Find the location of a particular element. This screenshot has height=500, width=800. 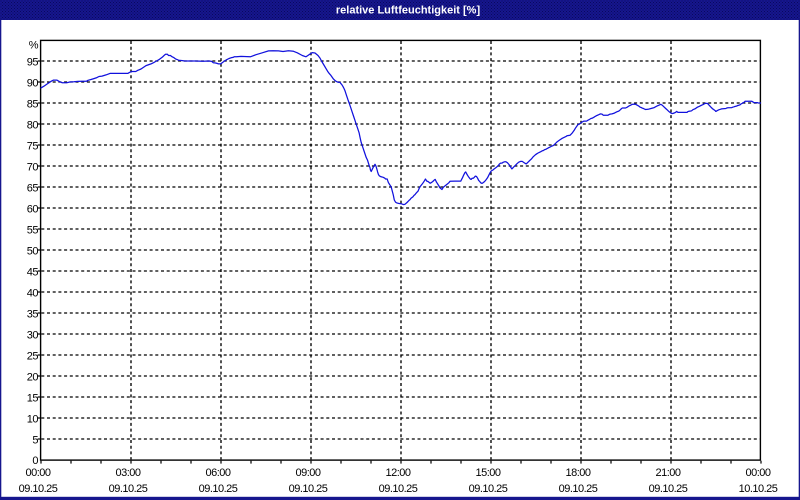

svg-text: 80 is located at coordinates (33, 125).